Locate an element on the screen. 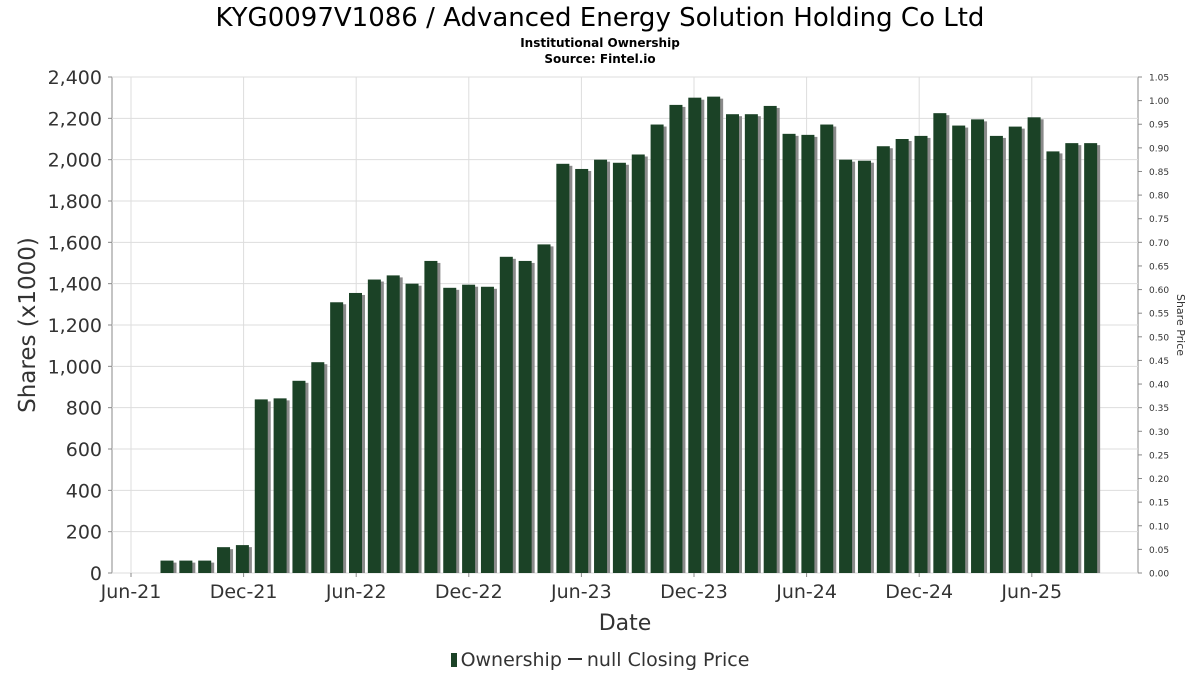 The width and height of the screenshot is (1200, 675). legend-ownership-label: Ownership is located at coordinates (511, 660).